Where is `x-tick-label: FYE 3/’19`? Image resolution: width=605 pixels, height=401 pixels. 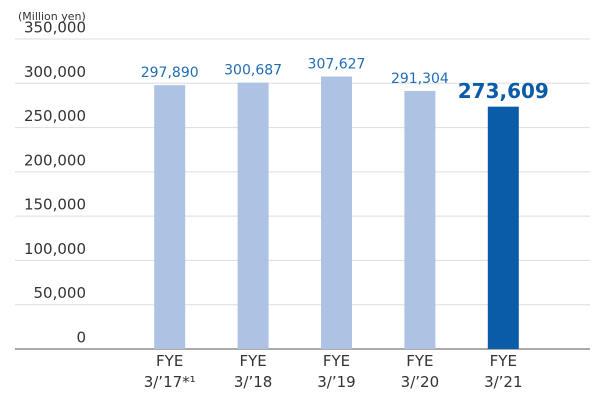 x-tick-label: FYE 3/’19 is located at coordinates (336, 371).